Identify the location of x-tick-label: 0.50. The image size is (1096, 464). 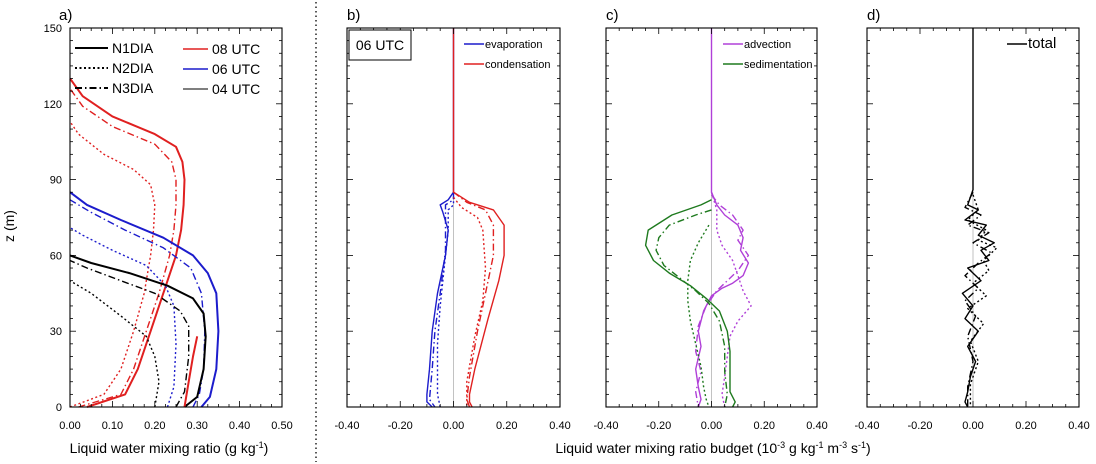
(281, 426).